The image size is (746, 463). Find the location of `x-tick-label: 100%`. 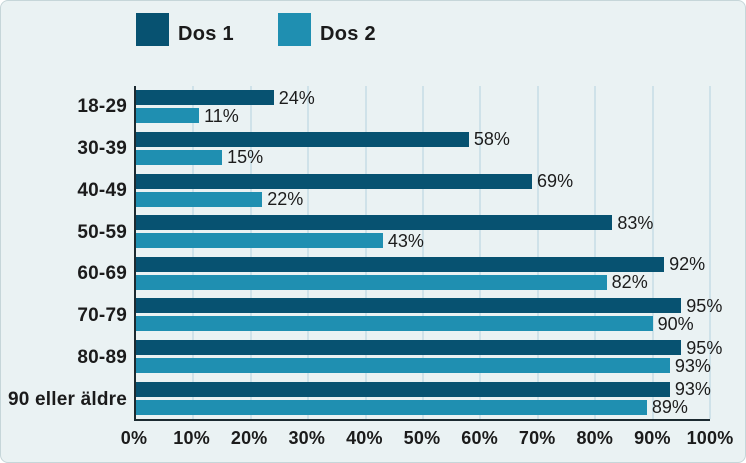

x-tick-label: 100% is located at coordinates (710, 438).